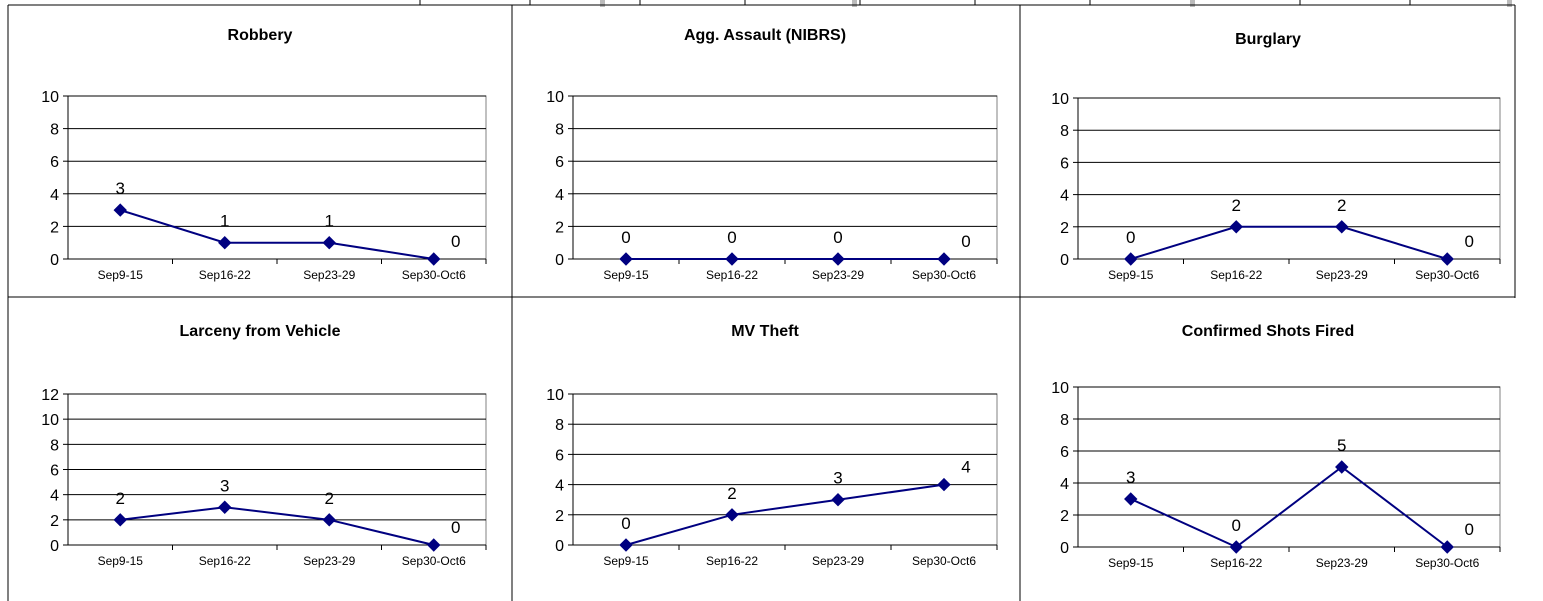 This screenshot has width=1543, height=601. What do you see at coordinates (260, 35) in the screenshot?
I see `chart-title-robbery: Robbery` at bounding box center [260, 35].